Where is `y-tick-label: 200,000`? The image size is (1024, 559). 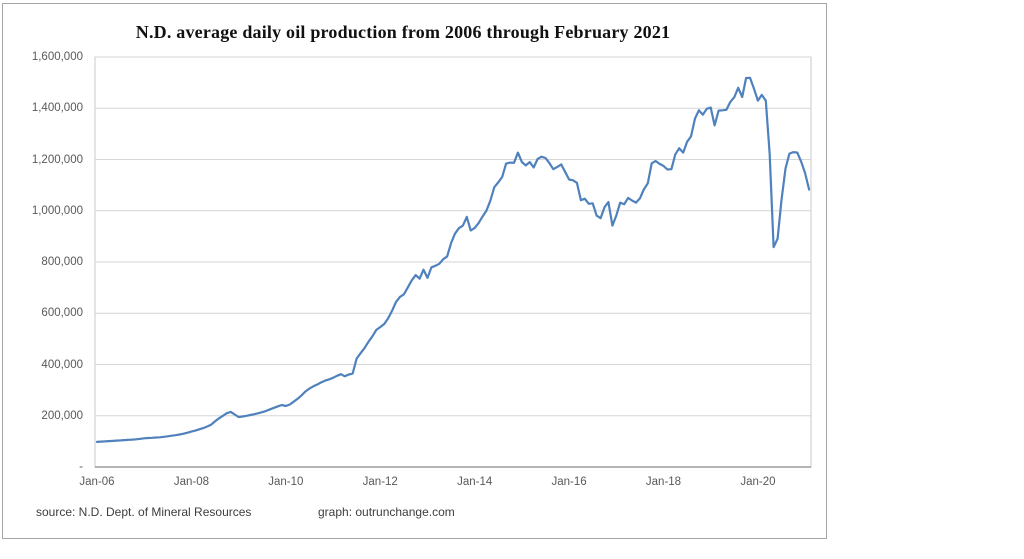
y-tick-label: 200,000 is located at coordinates (62, 415).